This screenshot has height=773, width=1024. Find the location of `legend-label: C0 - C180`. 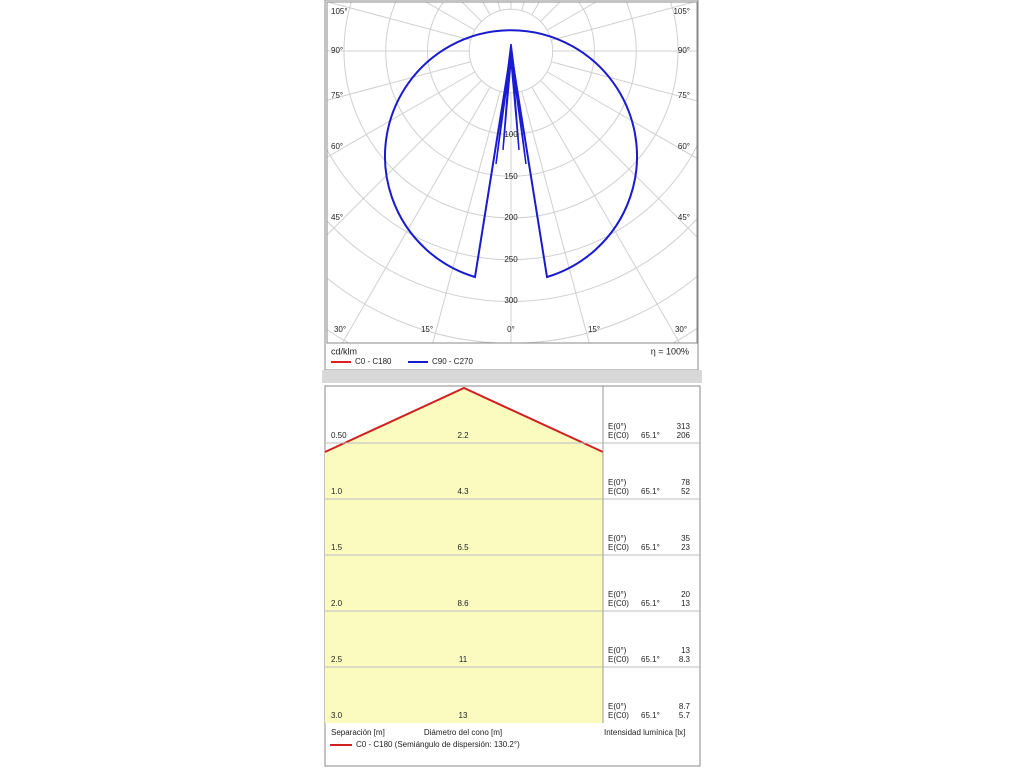

legend-label: C0 - C180 is located at coordinates (373, 361).